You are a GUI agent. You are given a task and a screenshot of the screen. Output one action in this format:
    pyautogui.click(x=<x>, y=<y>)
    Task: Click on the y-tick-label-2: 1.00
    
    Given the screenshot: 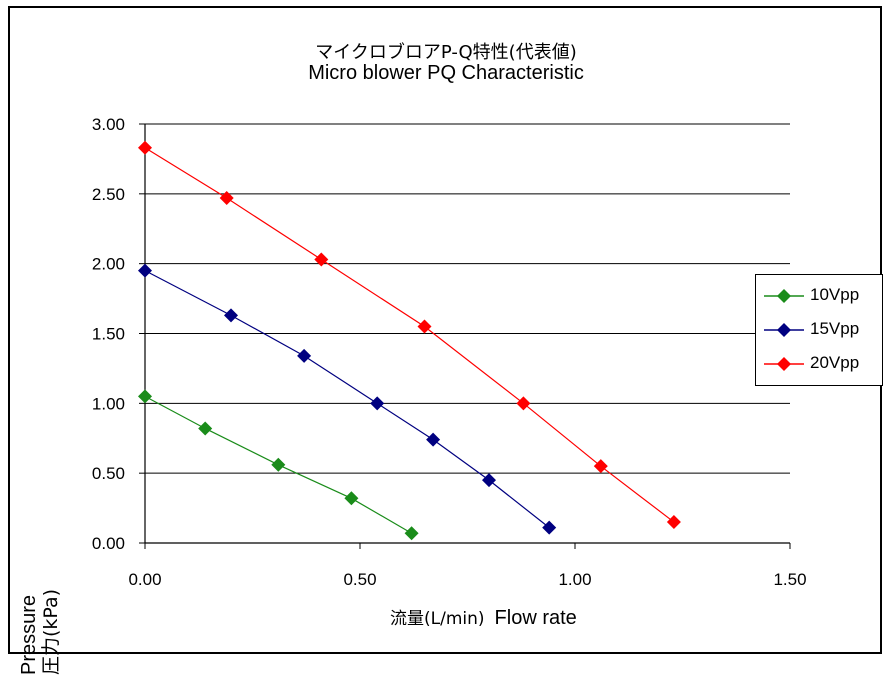 What is the action you would take?
    pyautogui.click(x=108, y=403)
    